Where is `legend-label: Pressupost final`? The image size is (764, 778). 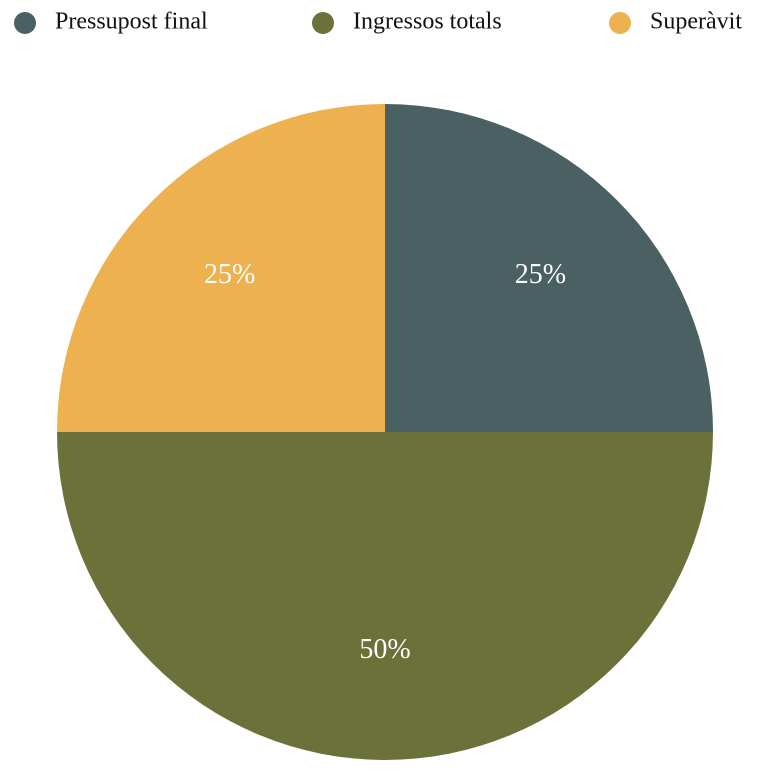 legend-label: Pressupost final is located at coordinates (131, 22).